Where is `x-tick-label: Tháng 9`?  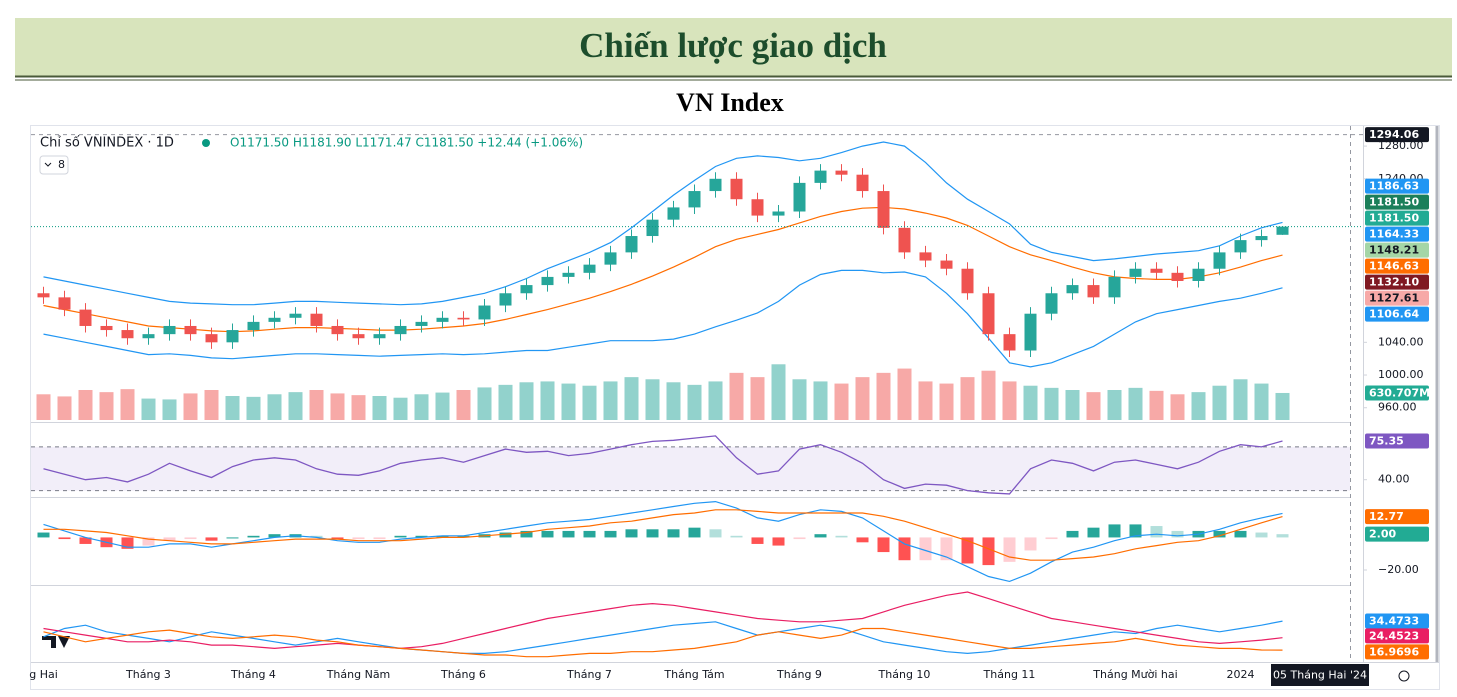 x-tick-label: Tháng 9 is located at coordinates (799, 674).